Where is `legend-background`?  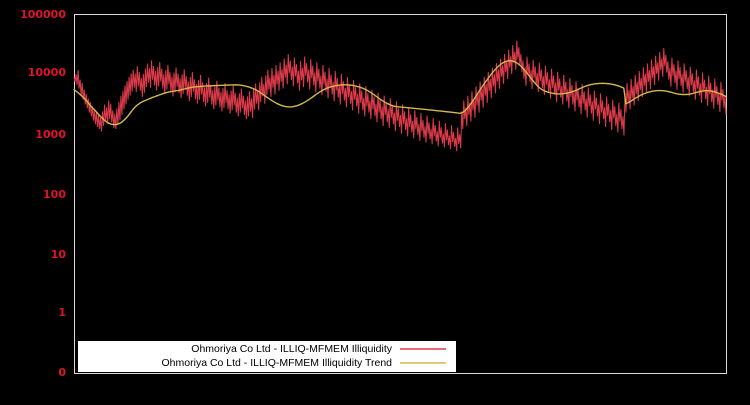 legend-background is located at coordinates (267, 356).